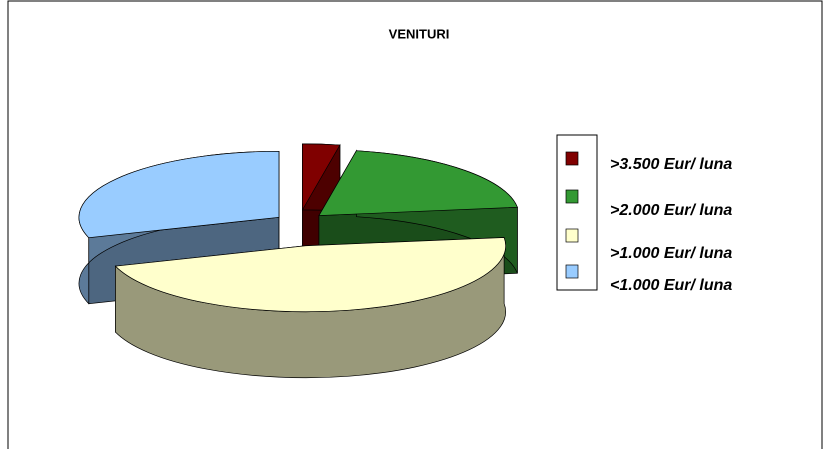 The height and width of the screenshot is (449, 828). I want to click on legend-label: >1.000 Eur/ luna, so click(671, 253).